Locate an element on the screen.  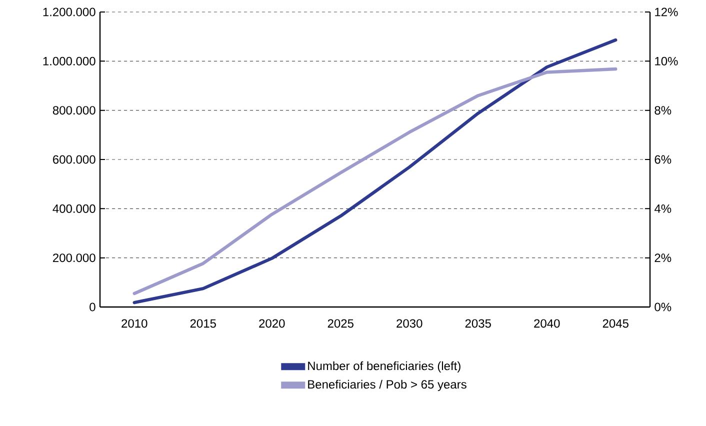
y-tick-label: 200.000 is located at coordinates (74, 258).